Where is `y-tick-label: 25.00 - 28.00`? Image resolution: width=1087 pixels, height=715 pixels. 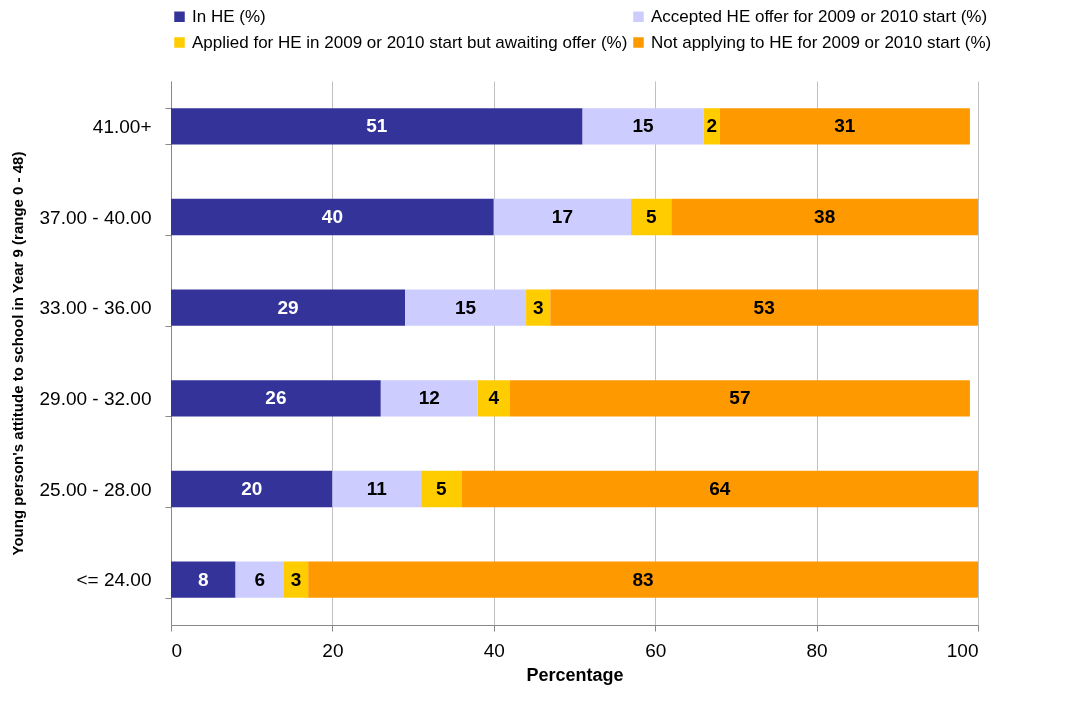 y-tick-label: 25.00 - 28.00 is located at coordinates (95, 489).